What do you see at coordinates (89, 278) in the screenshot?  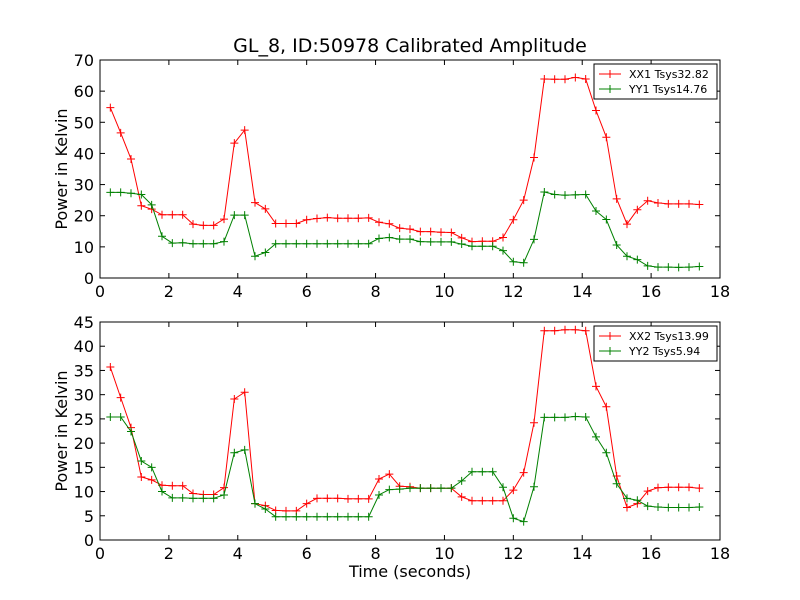 I see `y-tick-label: 0` at bounding box center [89, 278].